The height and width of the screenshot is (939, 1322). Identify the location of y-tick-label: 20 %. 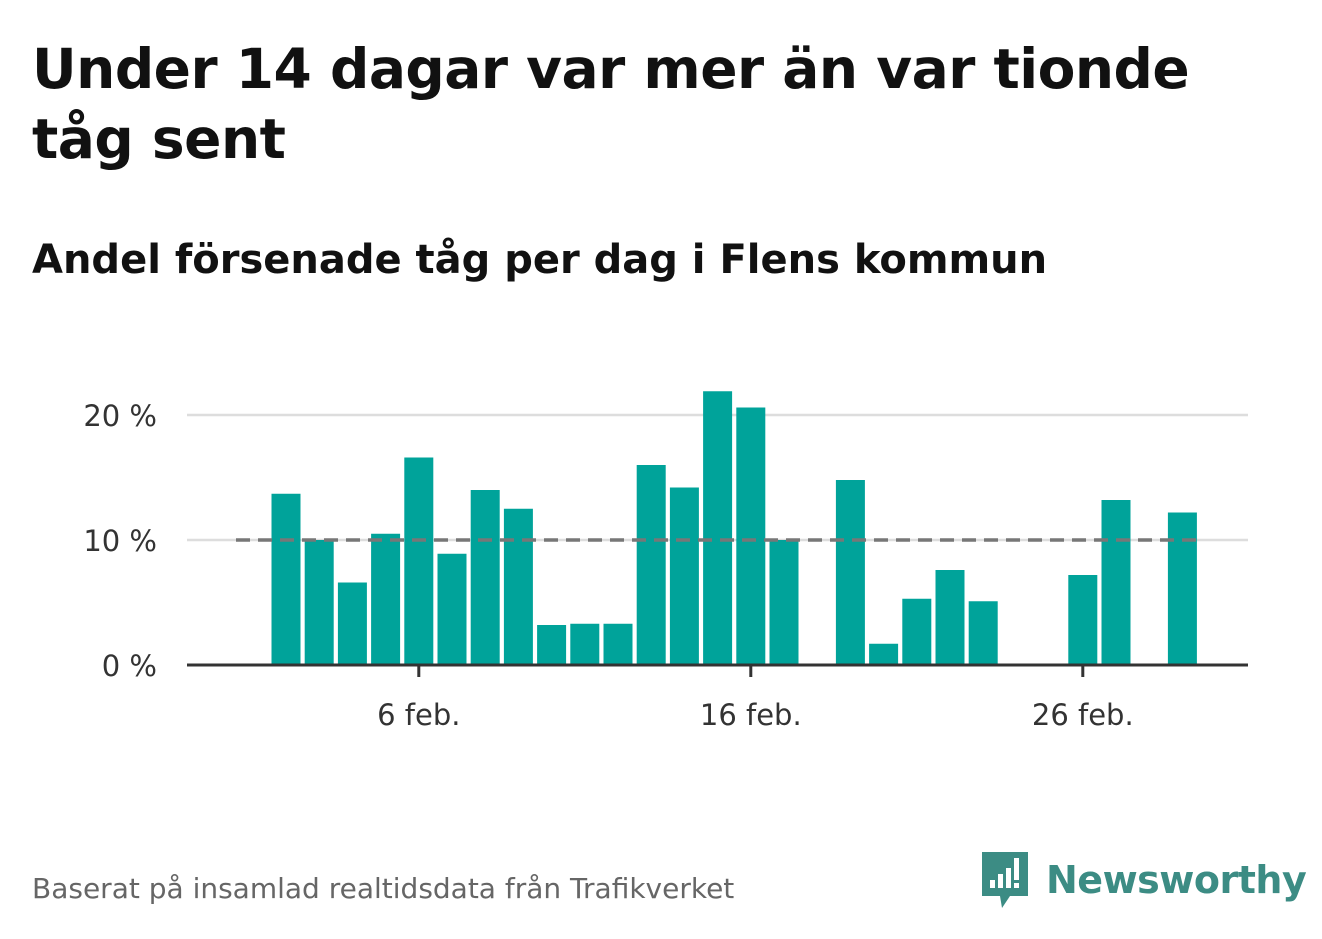
(120, 416).